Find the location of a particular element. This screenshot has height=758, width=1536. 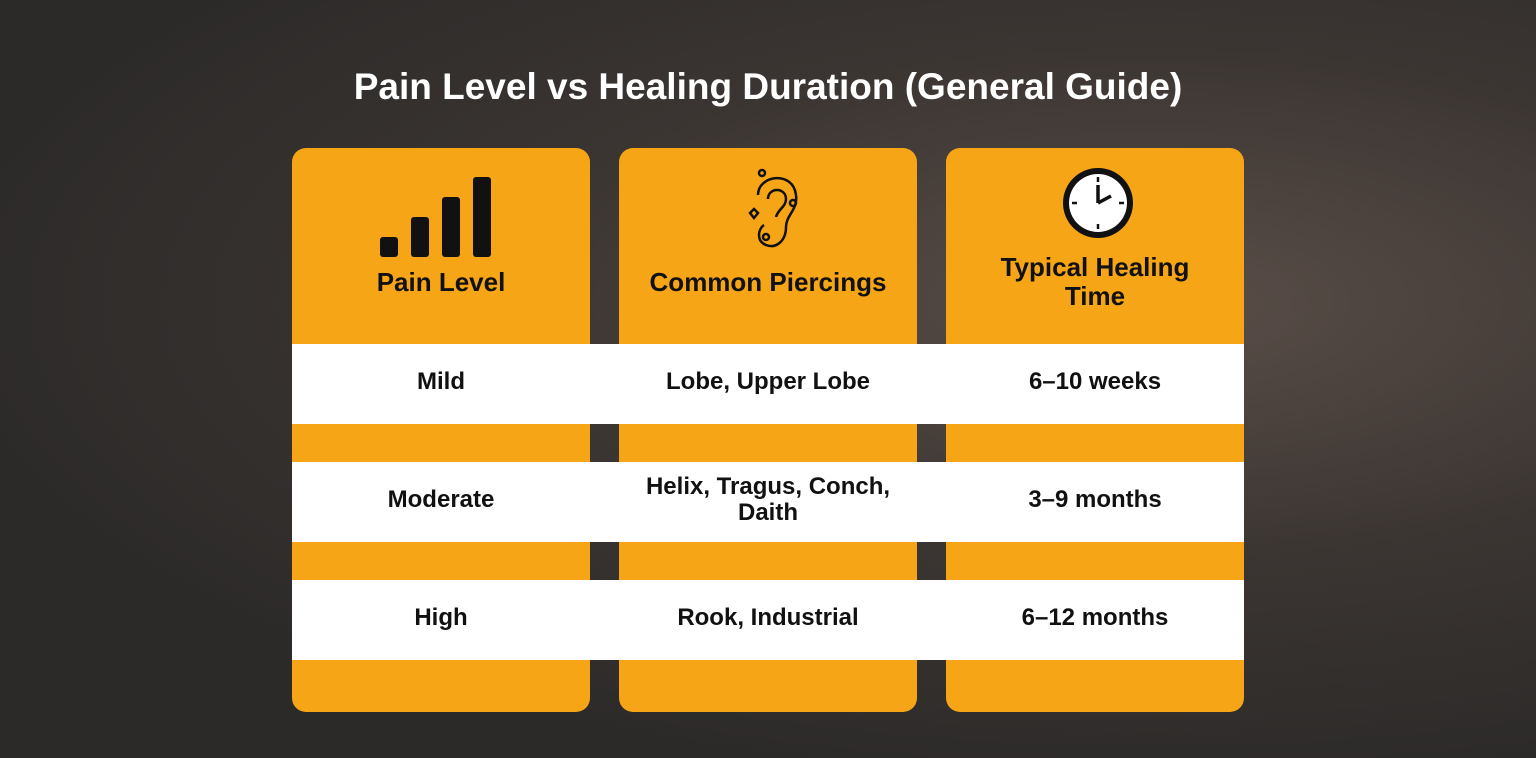

table-cell: Moderate is located at coordinates (441, 499).